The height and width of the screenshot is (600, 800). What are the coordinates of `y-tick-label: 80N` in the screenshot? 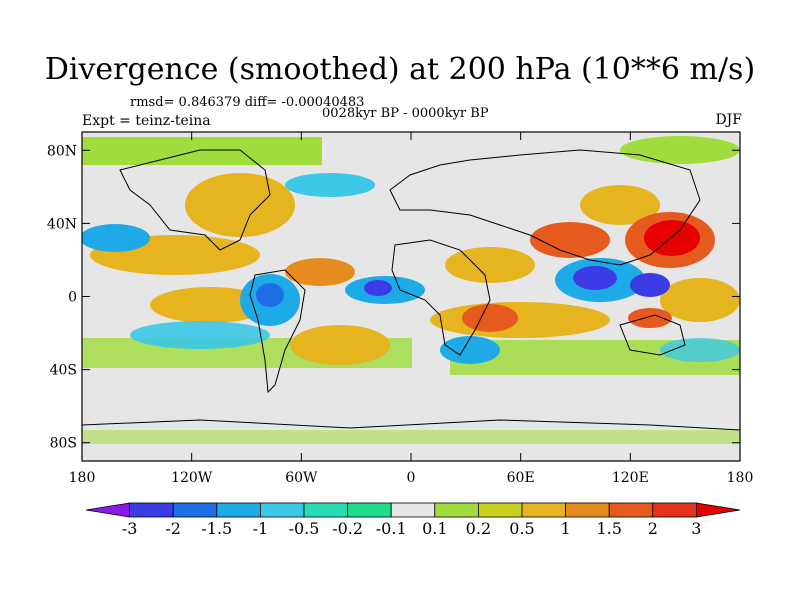 It's located at (62, 151).